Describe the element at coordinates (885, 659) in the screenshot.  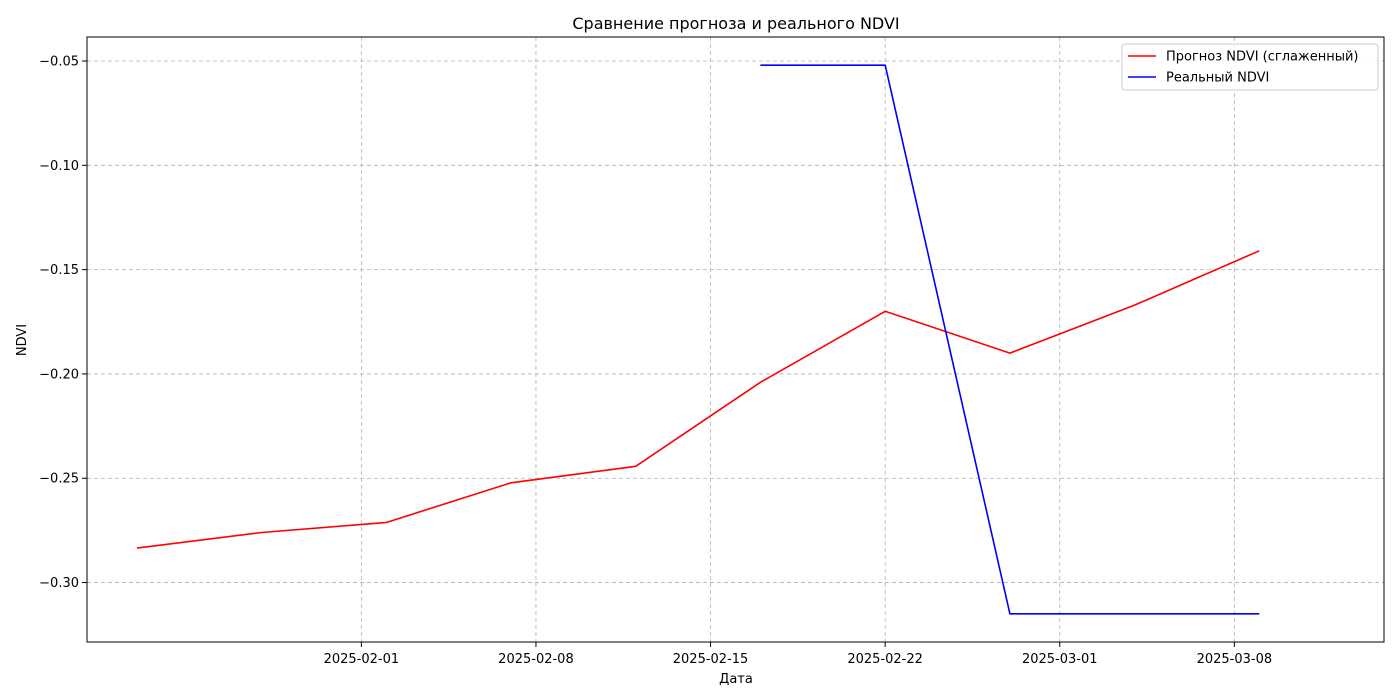
I see `x-tick-label: 2025-02-22` at that location.